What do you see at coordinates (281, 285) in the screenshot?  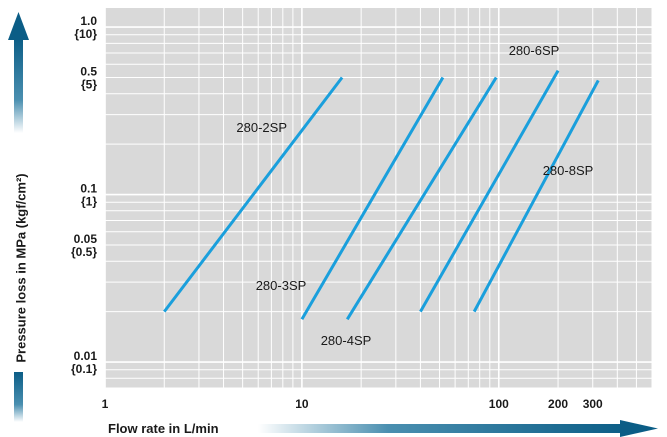 I see `series-label-280-3sp: 280-3SP` at bounding box center [281, 285].